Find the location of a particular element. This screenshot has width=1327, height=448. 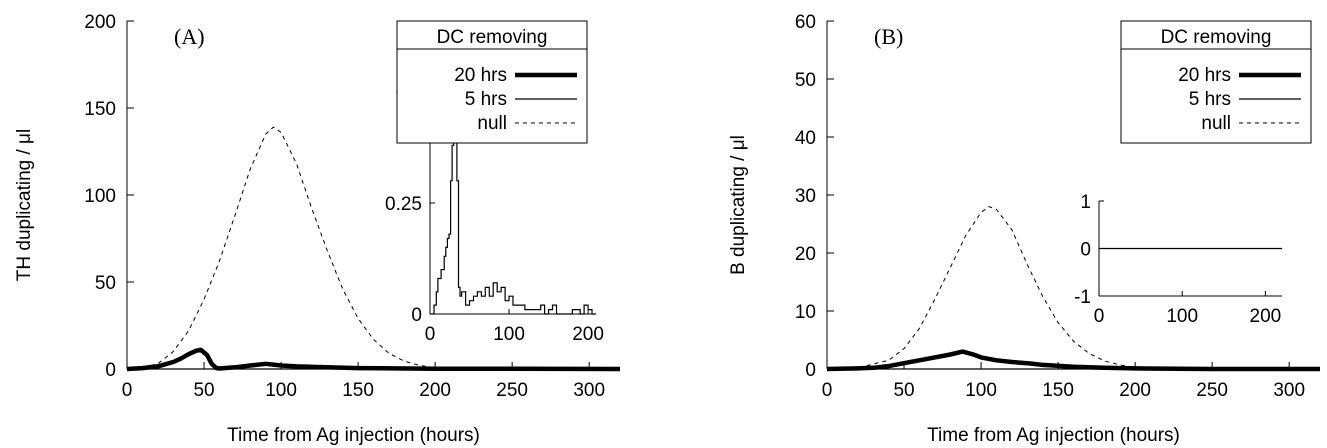

y-tick-label: 10 is located at coordinates (805, 312).